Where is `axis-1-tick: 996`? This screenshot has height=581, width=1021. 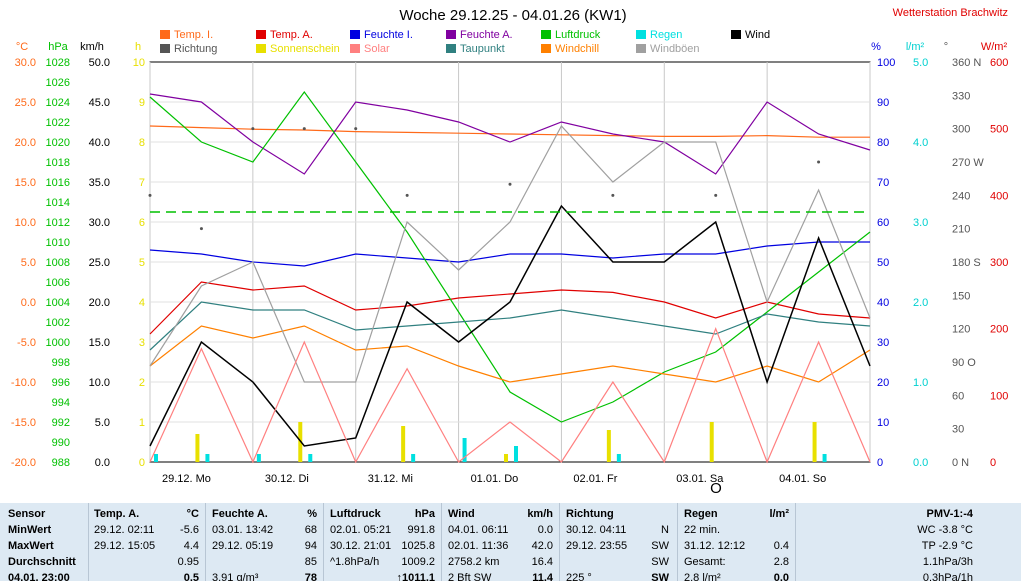 axis-1-tick: 996 is located at coordinates (61, 383).